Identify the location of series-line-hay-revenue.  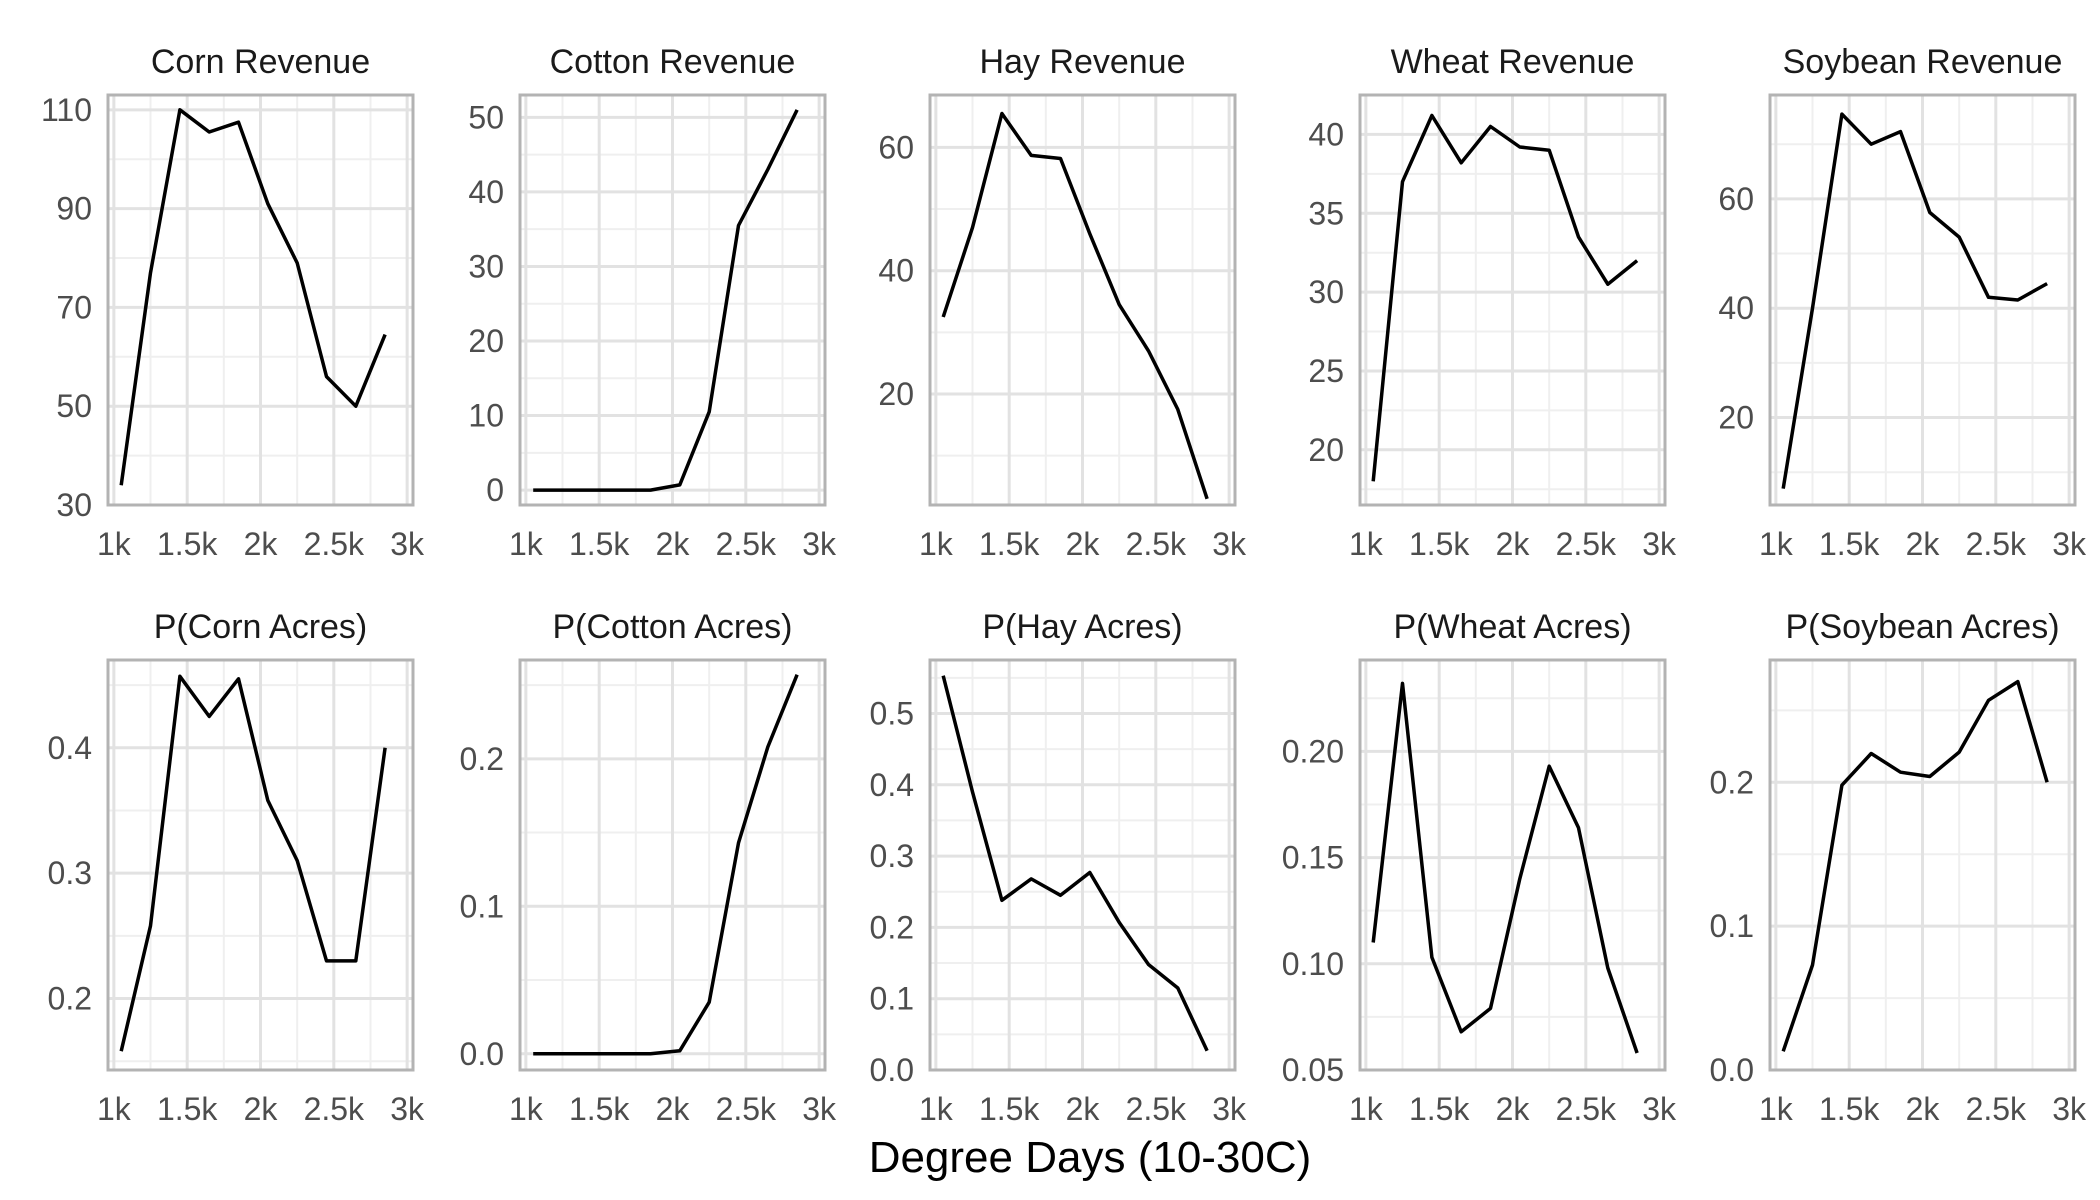
(1075, 305).